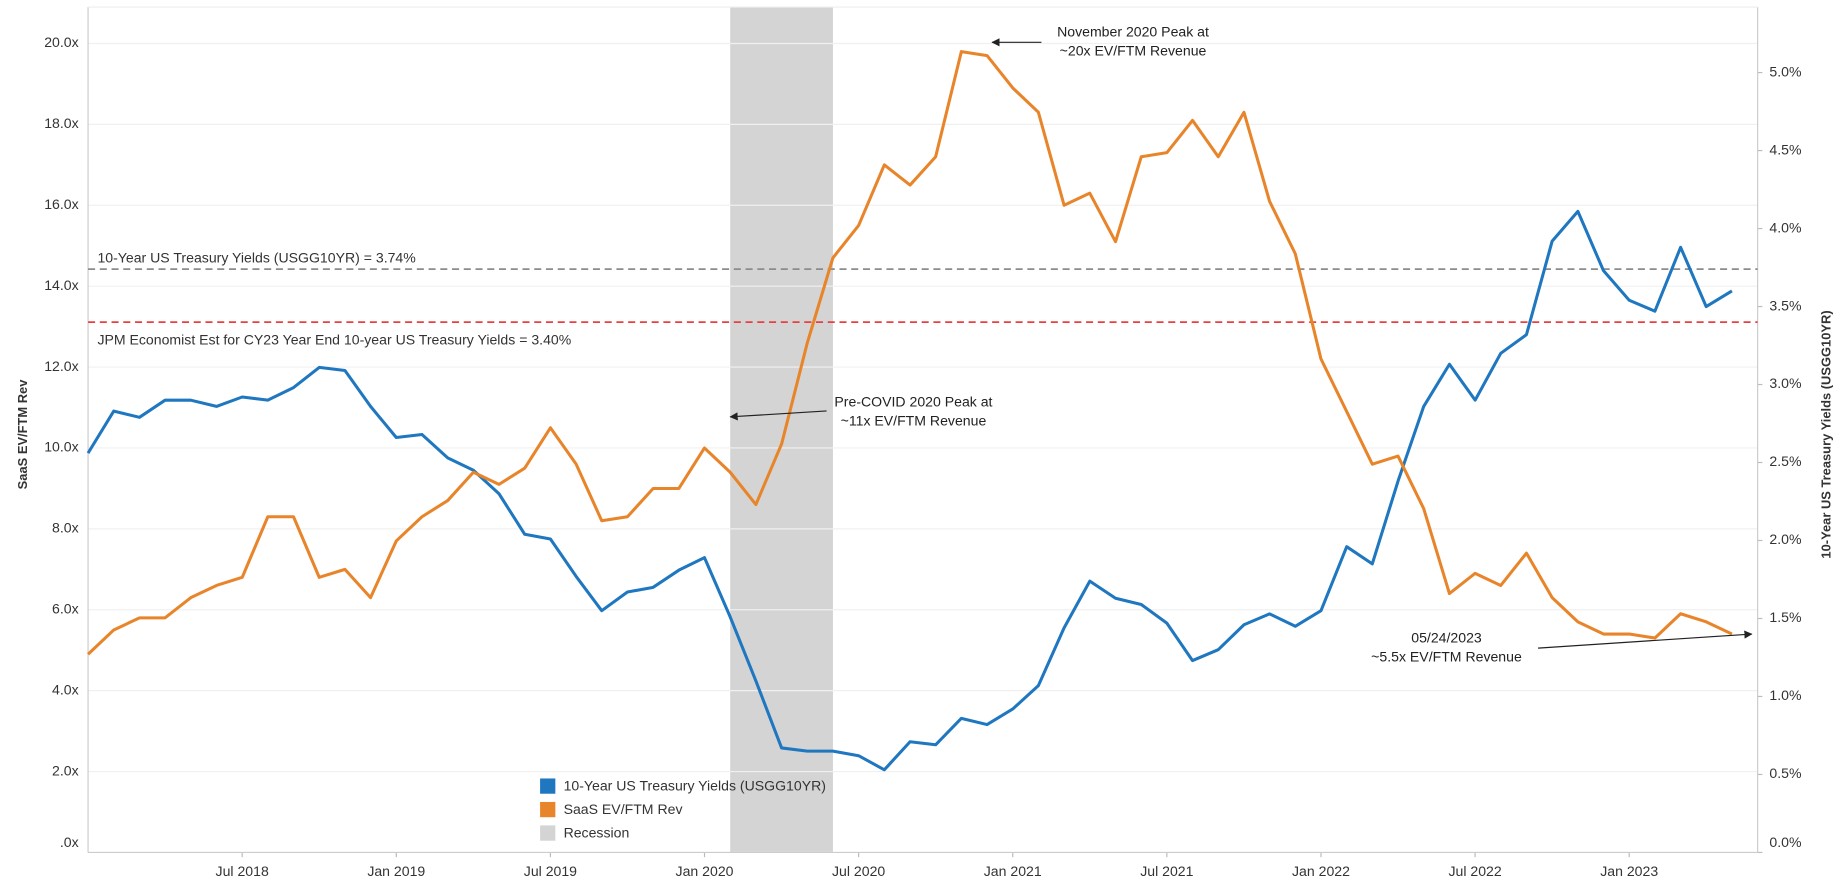  Describe the element at coordinates (1785, 617) in the screenshot. I see `y2-tick-label: 1.5%` at that location.